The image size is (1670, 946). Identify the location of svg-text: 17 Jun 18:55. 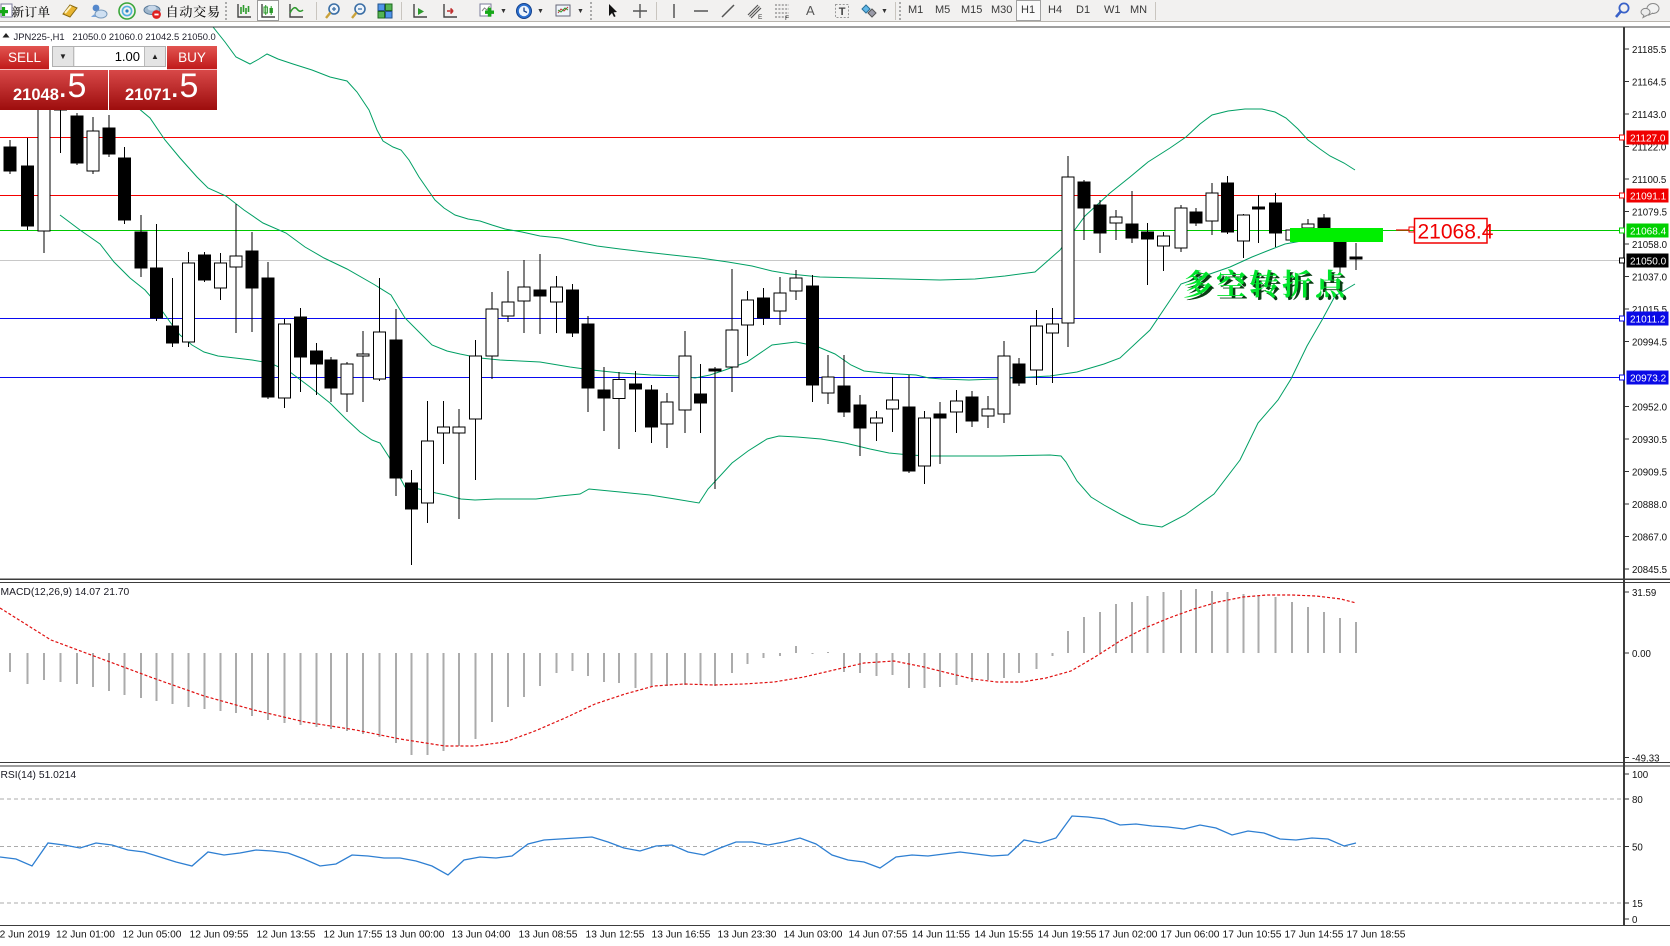
(1376, 935).